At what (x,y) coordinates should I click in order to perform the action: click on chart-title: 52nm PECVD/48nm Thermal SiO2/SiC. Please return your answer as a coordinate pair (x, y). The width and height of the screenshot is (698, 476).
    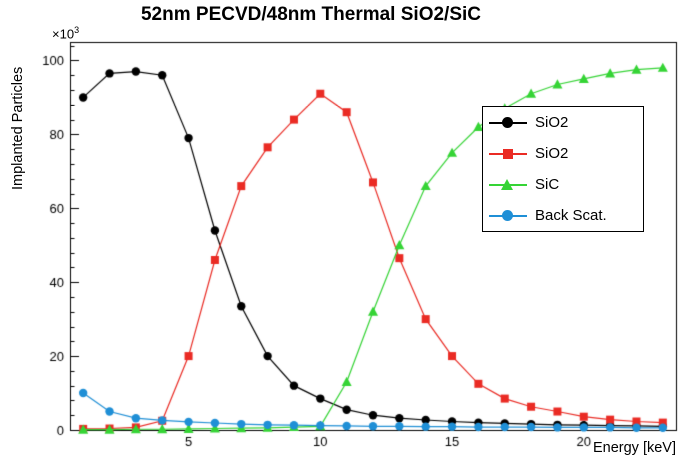
    Looking at the image, I should click on (310, 14).